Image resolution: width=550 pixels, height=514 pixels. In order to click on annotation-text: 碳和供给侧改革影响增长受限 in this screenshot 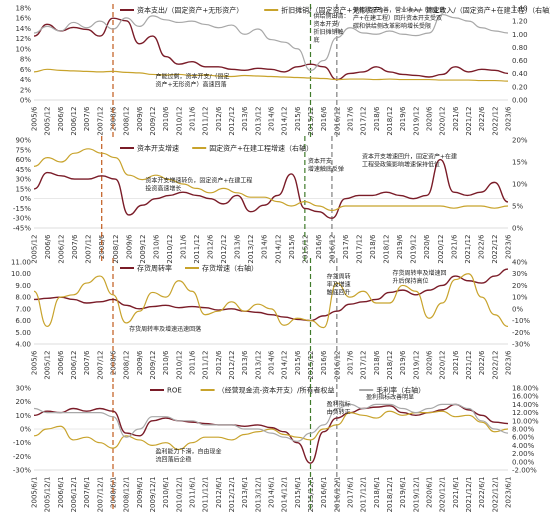, I will do `click(392, 26)`.